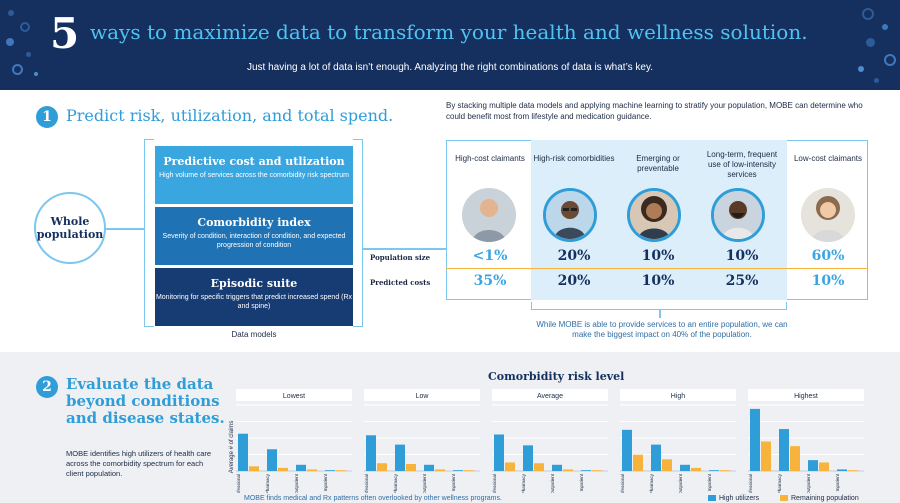 The image size is (900, 503). I want to click on legend-label: High utilizers, so click(739, 498).